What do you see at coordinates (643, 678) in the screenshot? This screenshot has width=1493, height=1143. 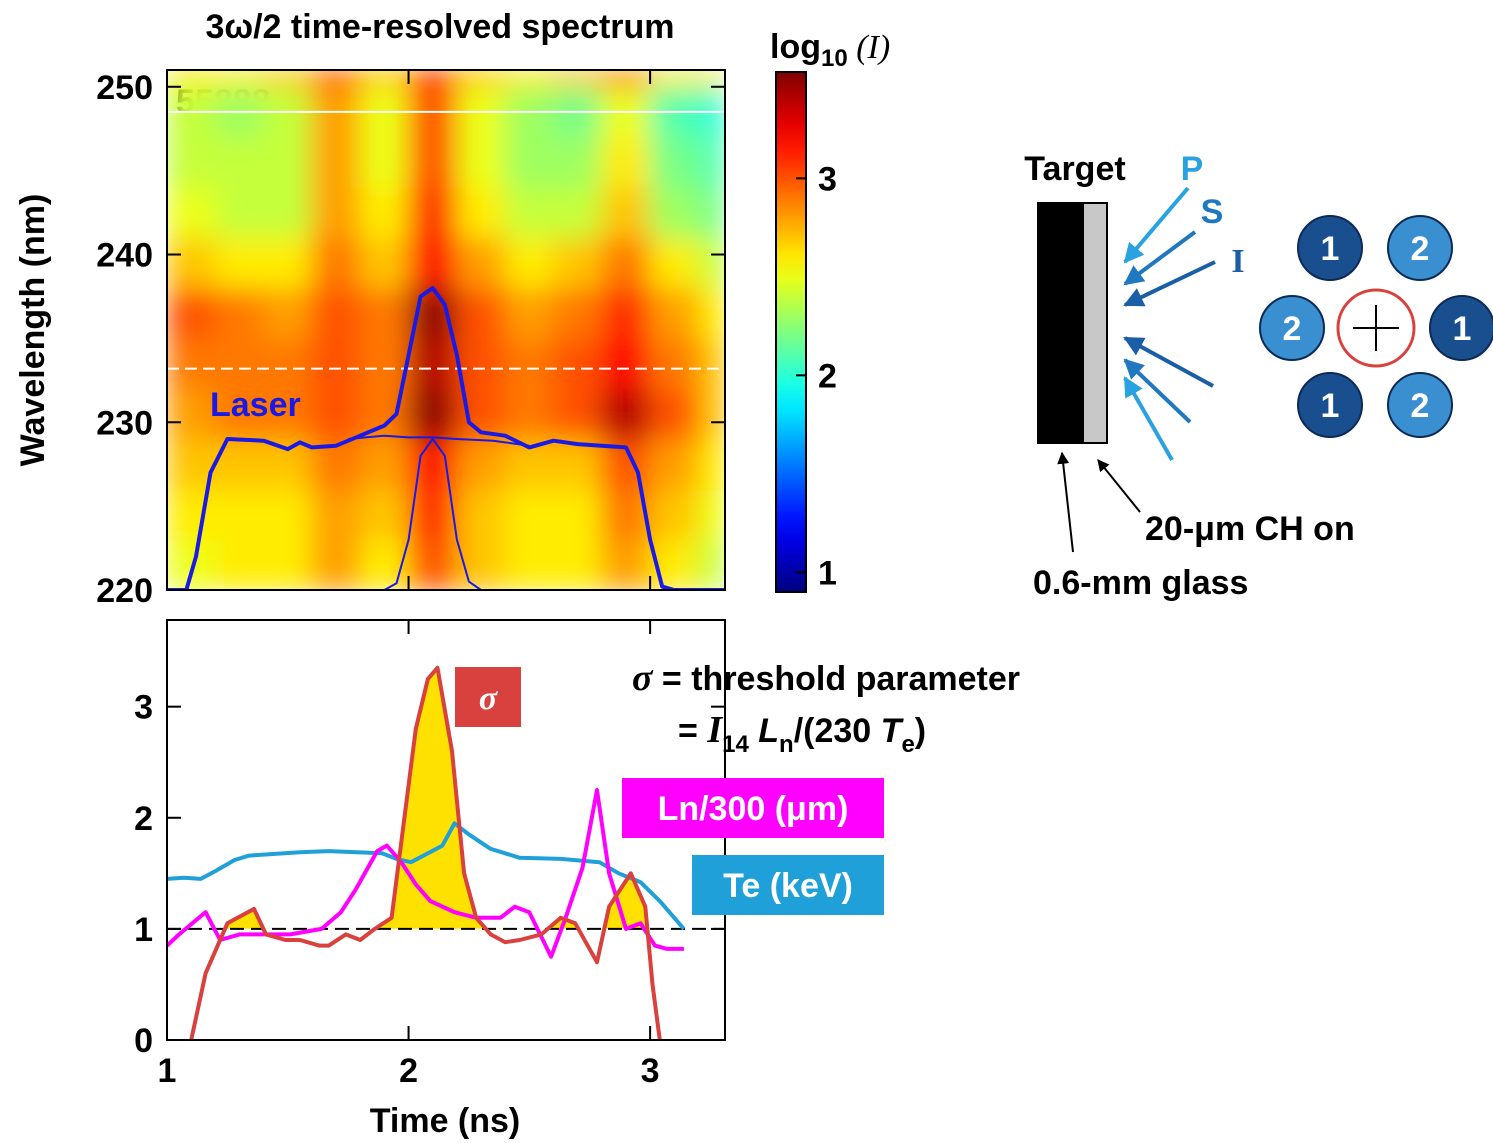 I see `annotation-part: σ` at bounding box center [643, 678].